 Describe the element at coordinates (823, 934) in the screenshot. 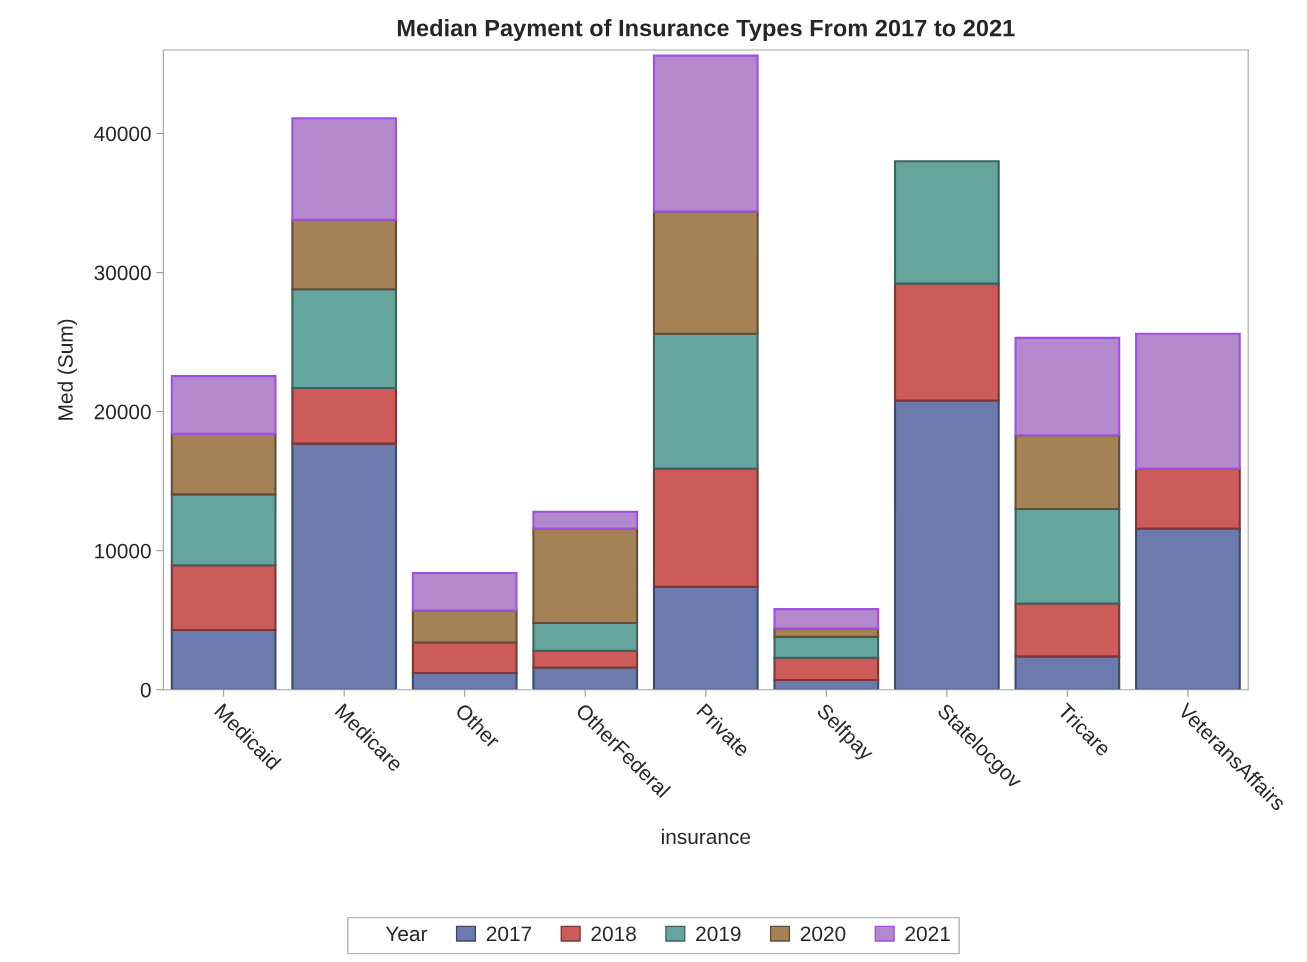

I see `legend-label: 2020` at that location.